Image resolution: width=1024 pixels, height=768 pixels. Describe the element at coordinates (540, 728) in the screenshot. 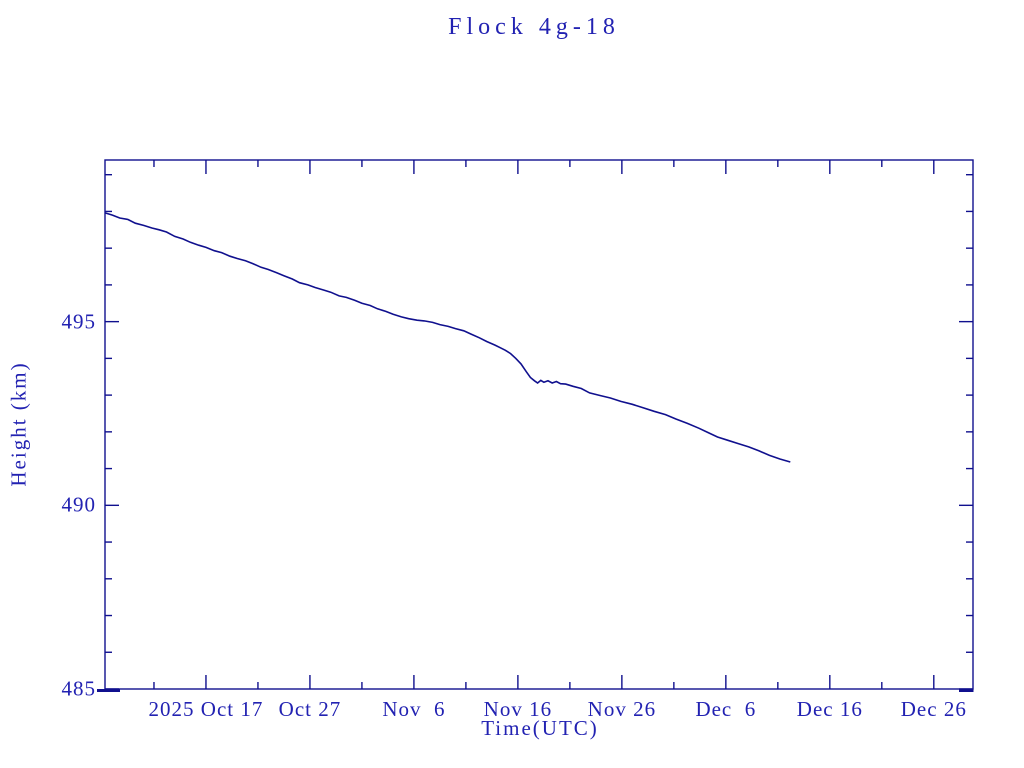

I see `x-axis-label: Time(UTC)` at that location.